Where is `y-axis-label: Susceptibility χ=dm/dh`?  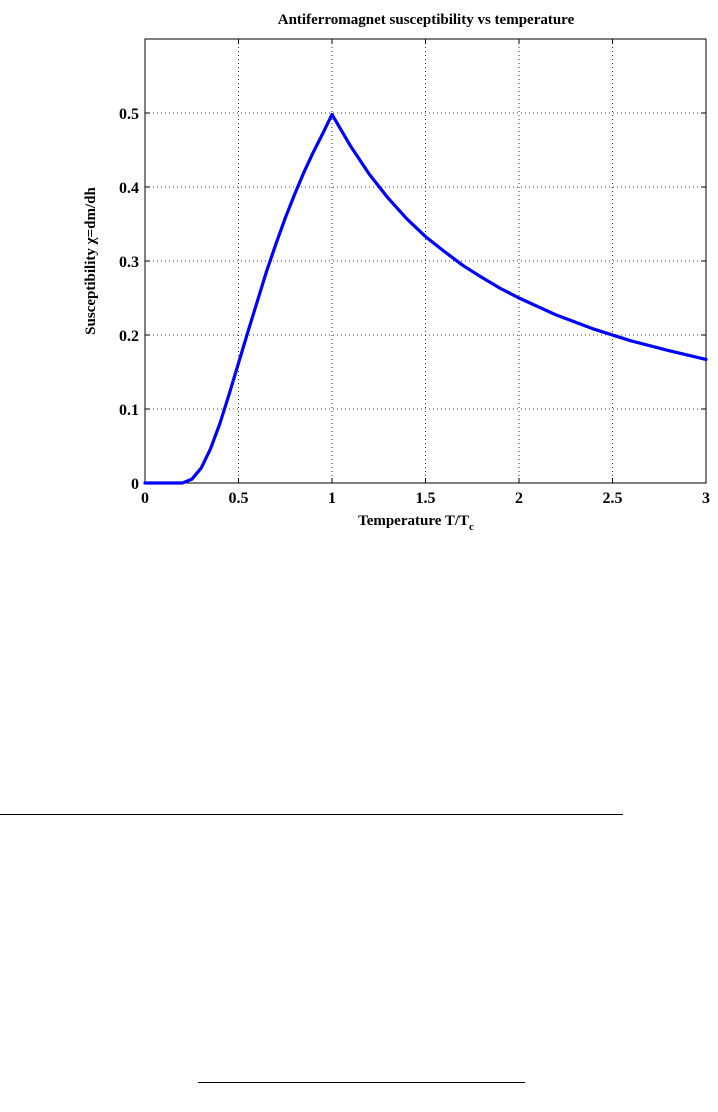
y-axis-label: Susceptibility χ=dm/dh is located at coordinates (91, 261).